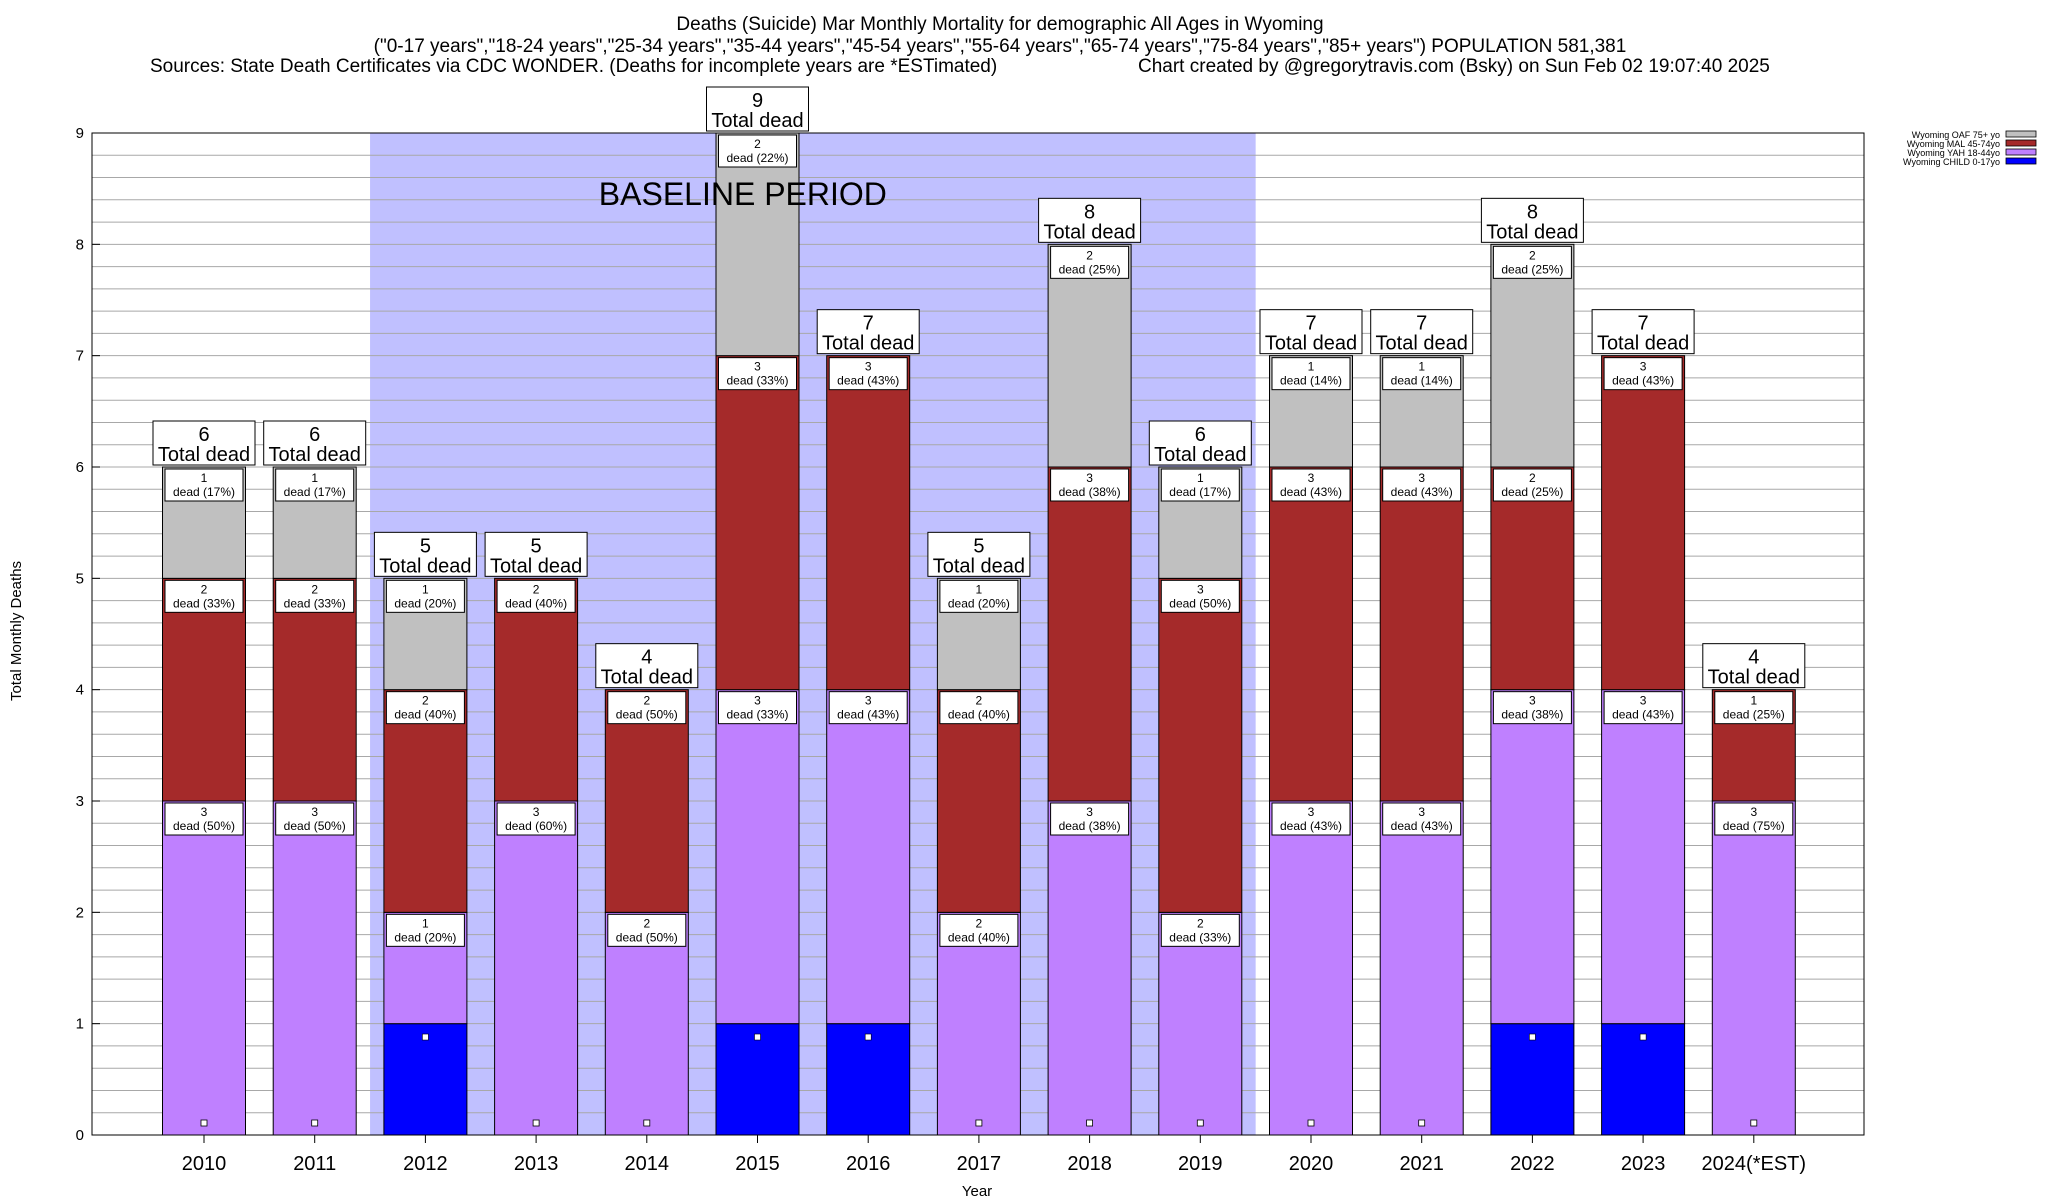 The image size is (2048, 1200). Describe the element at coordinates (979, 1164) in the screenshot. I see `x-tick-label: 2017` at that location.